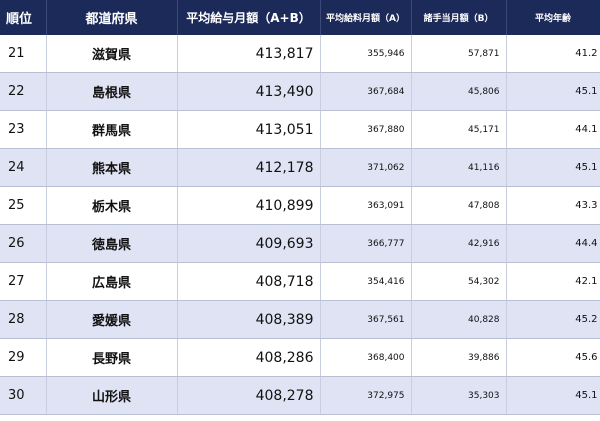 This screenshot has width=600, height=421. I want to click on total-cell: 409,693, so click(249, 243).